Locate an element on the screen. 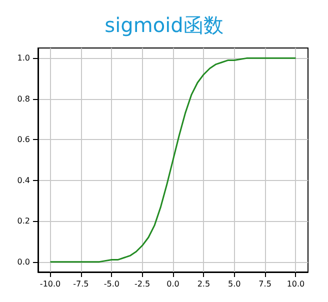 The height and width of the screenshot is (302, 328). y-tick-label: 1.0 is located at coordinates (23, 58).